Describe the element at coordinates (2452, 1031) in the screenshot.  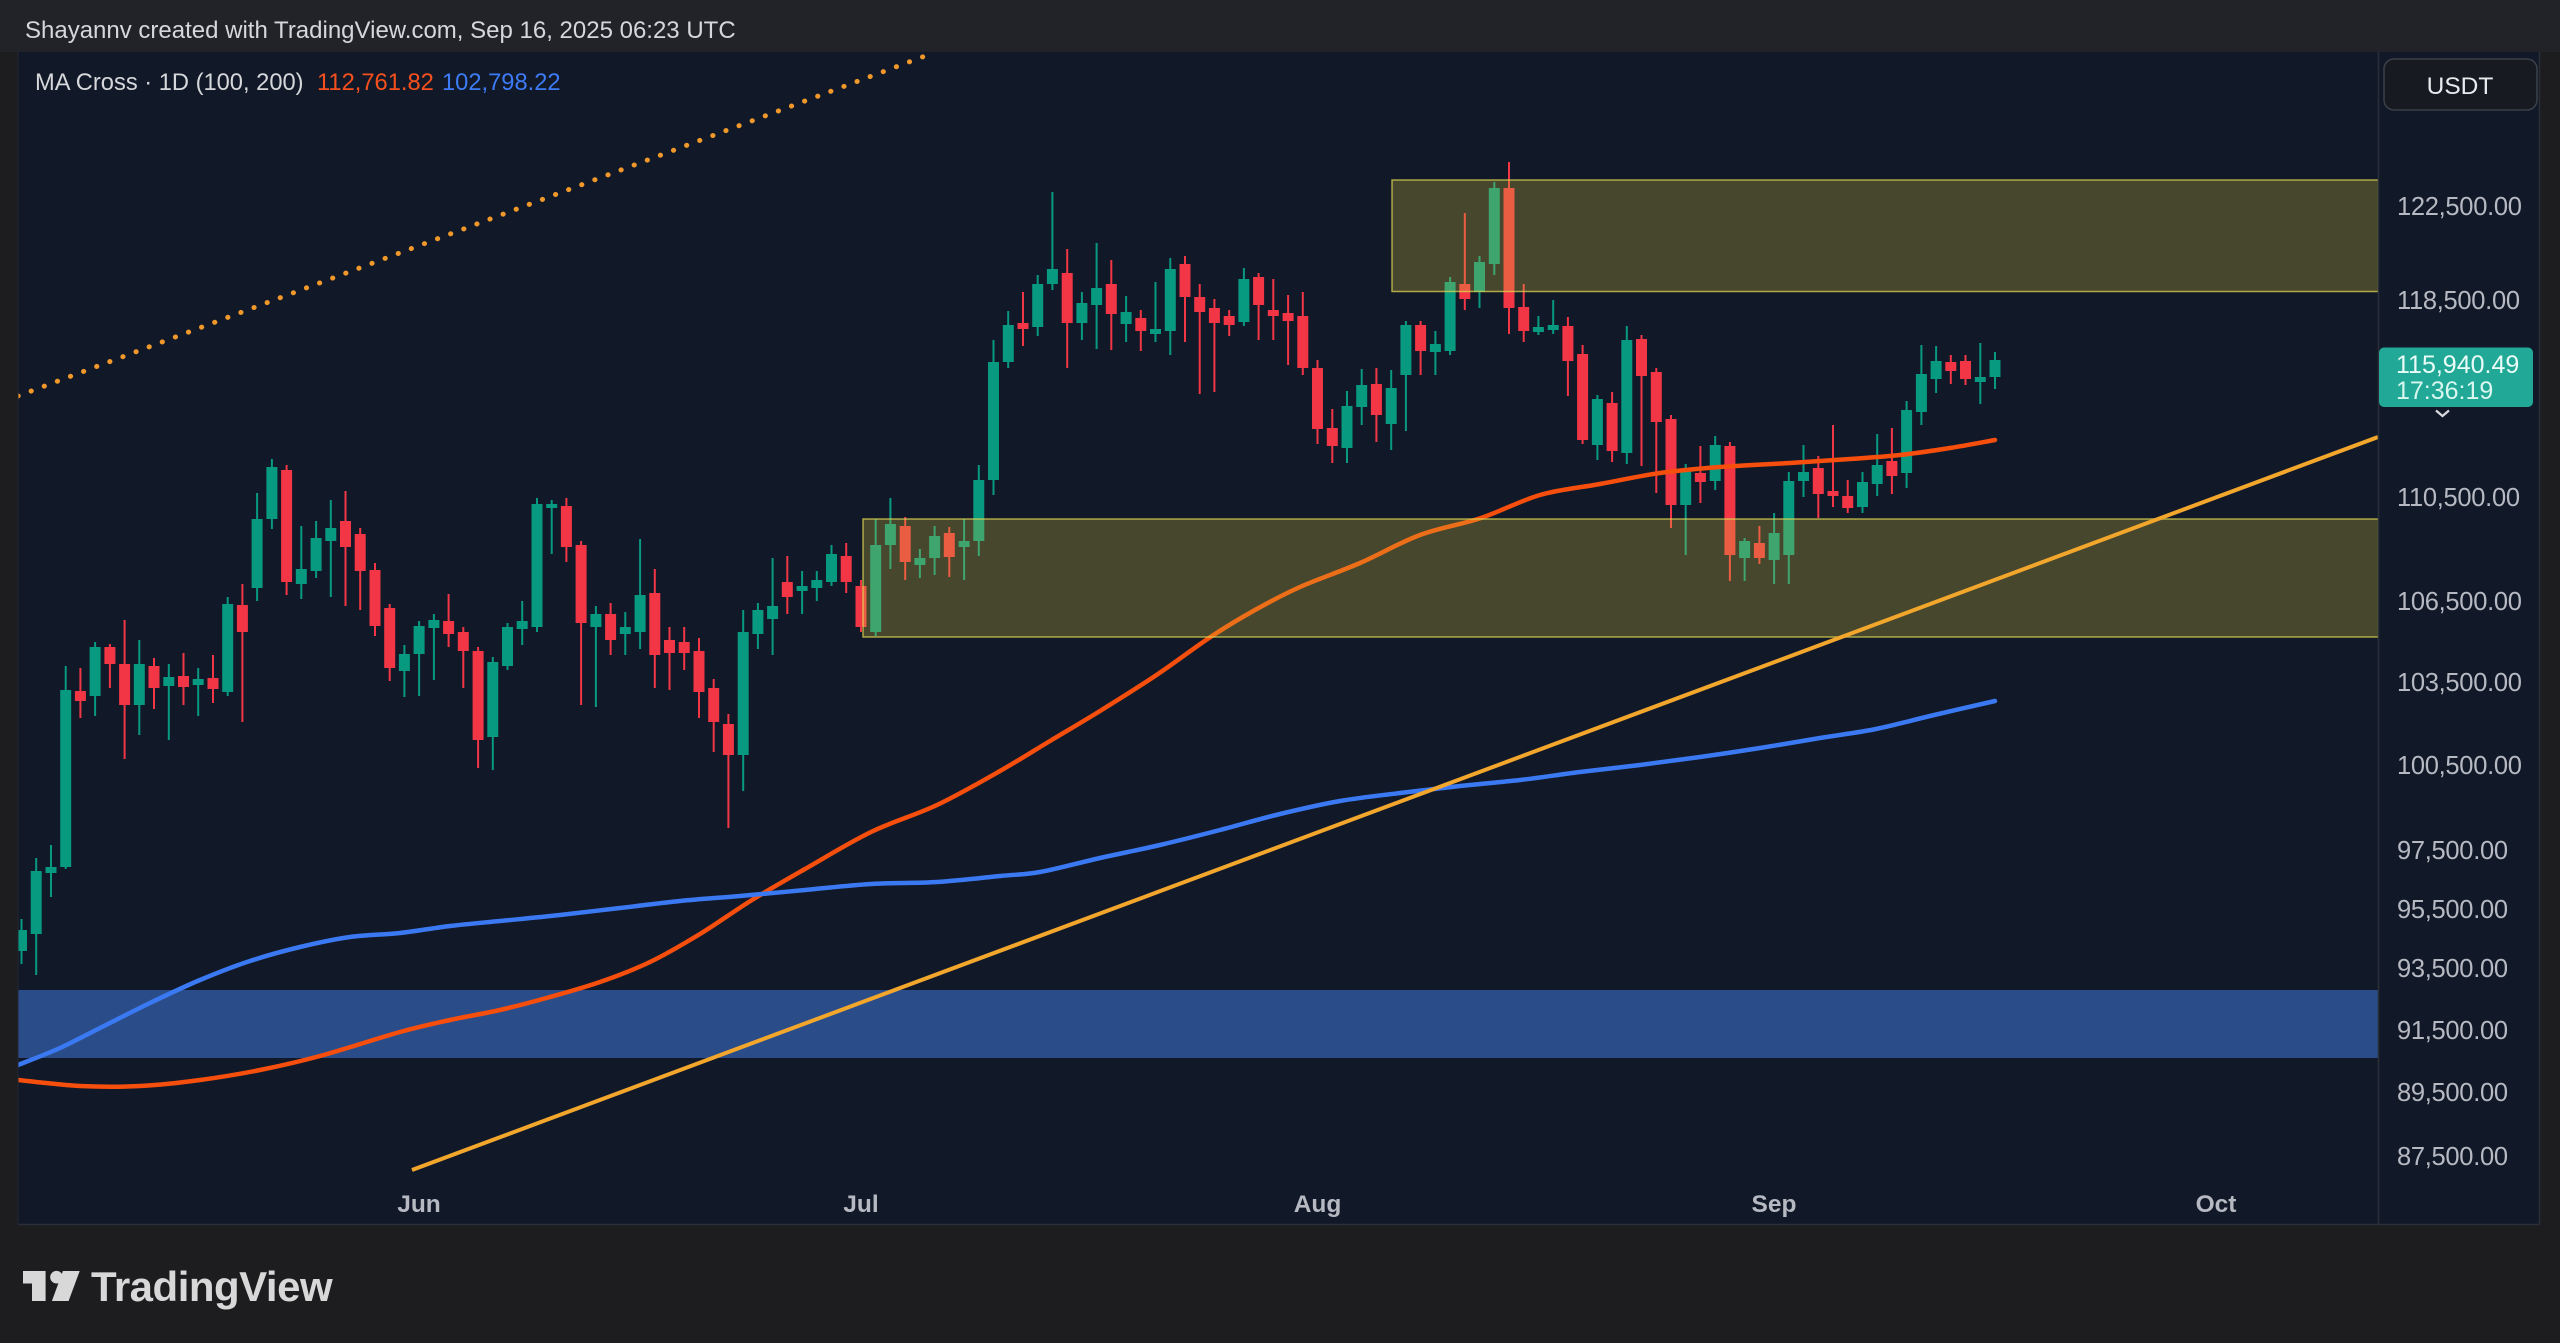
I see `svg-text: 91,500.00` at that location.